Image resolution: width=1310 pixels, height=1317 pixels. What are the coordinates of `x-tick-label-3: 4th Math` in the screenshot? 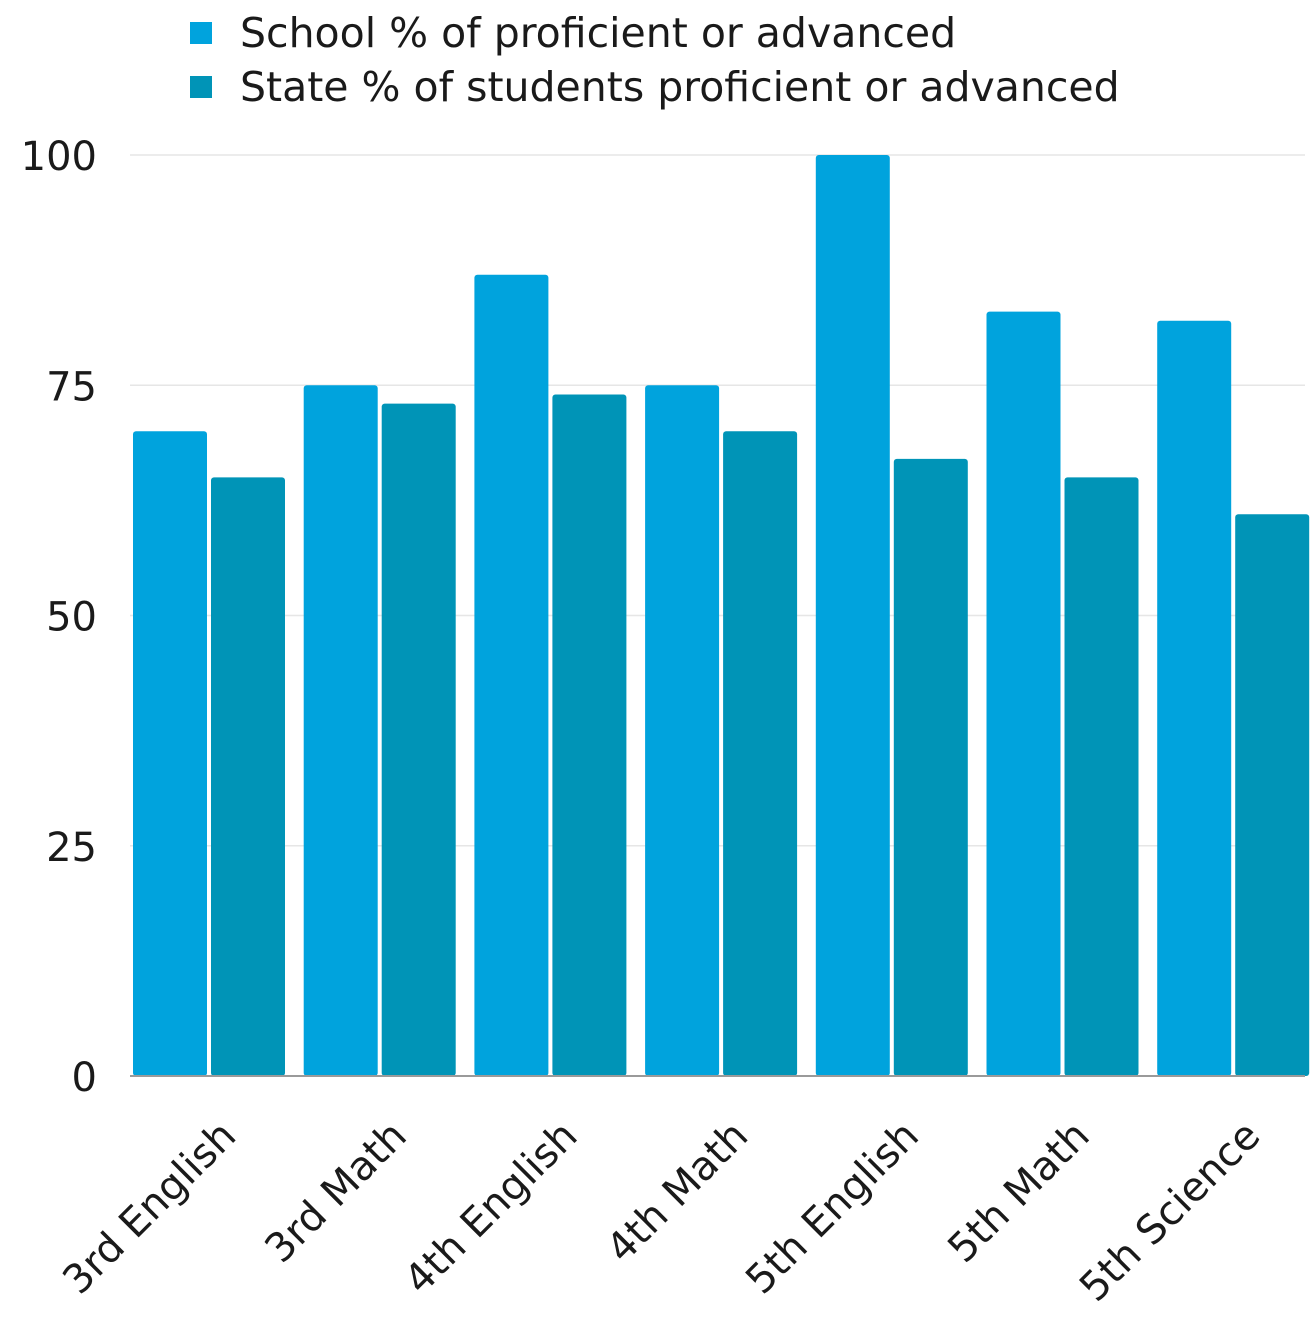 It's located at (677, 1192).